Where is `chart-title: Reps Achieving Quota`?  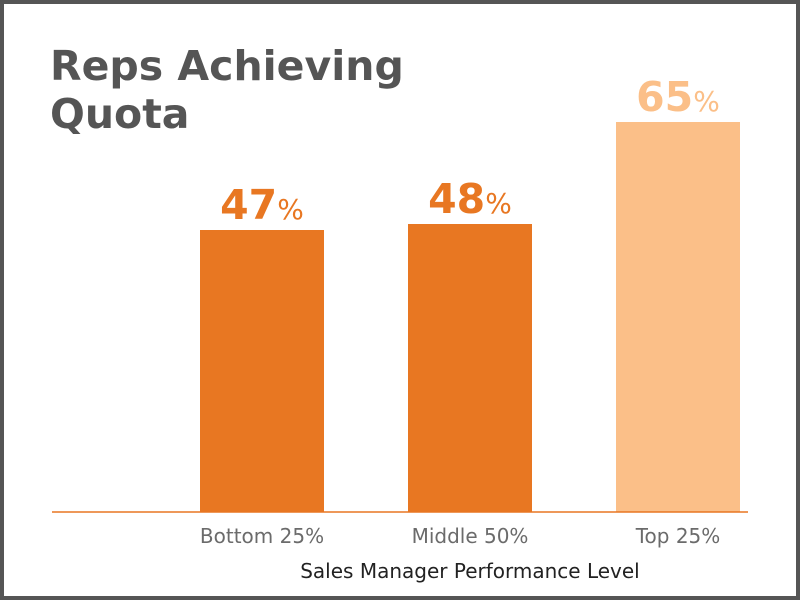 chart-title: Reps Achieving Quota is located at coordinates (227, 90).